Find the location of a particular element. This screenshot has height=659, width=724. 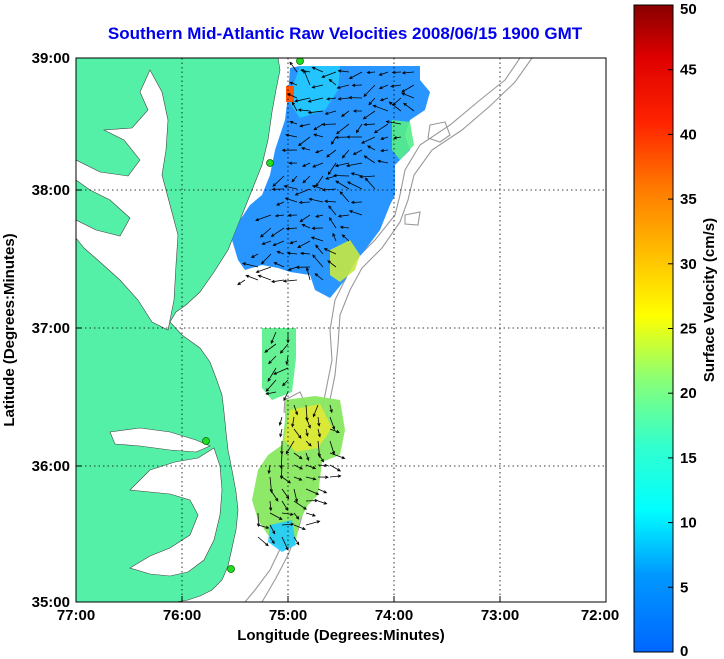

colorbar-tick-label: 40 is located at coordinates (688, 134).